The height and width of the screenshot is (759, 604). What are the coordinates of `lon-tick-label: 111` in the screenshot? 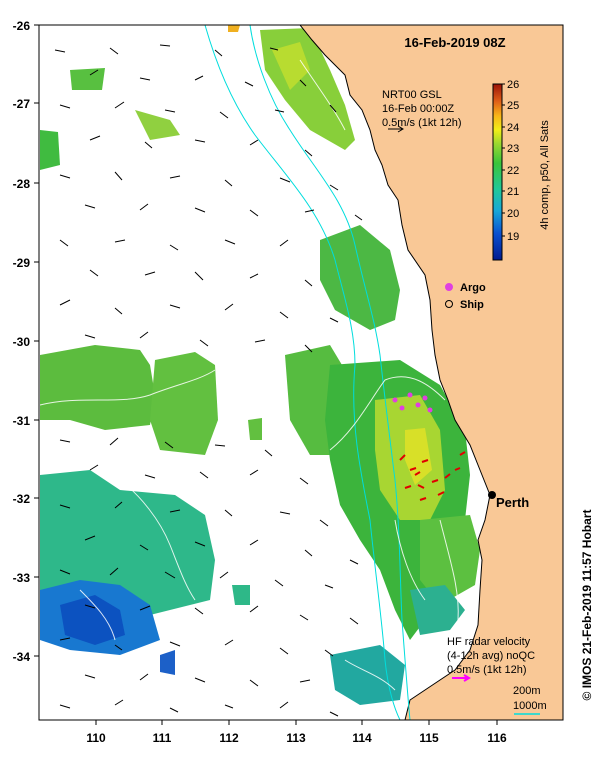 It's located at (162, 738).